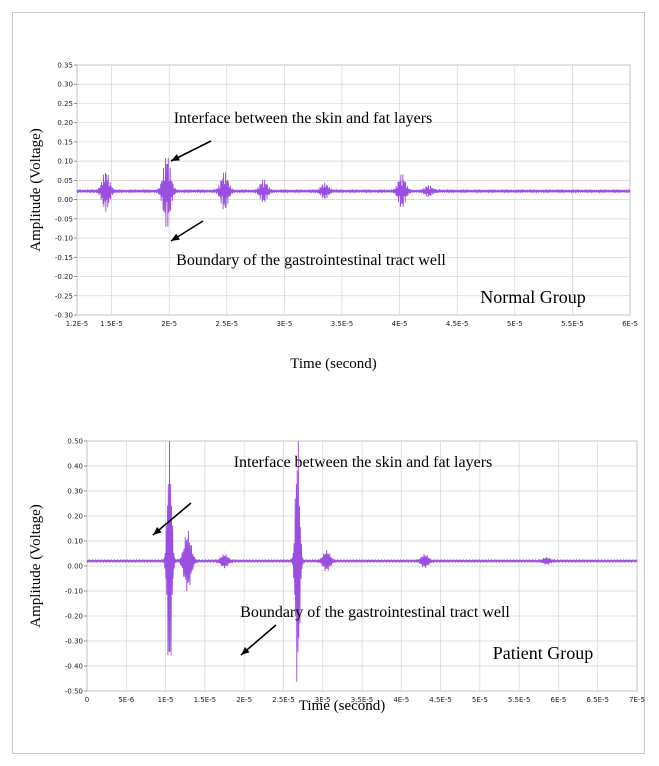 This screenshot has height=766, width=659. I want to click on y-tick-label: 0.50, so click(75, 442).